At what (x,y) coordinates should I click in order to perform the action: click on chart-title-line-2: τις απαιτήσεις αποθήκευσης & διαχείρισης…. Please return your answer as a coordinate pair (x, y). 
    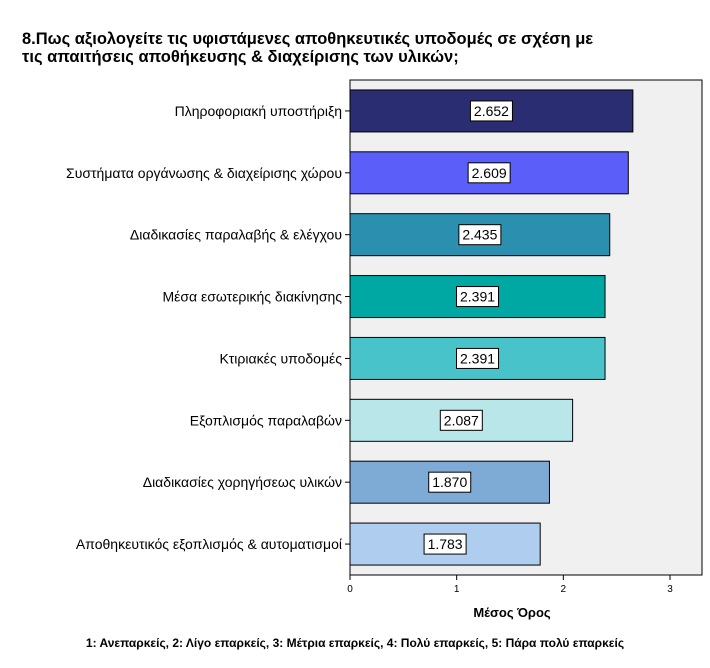
    Looking at the image, I should click on (240, 57).